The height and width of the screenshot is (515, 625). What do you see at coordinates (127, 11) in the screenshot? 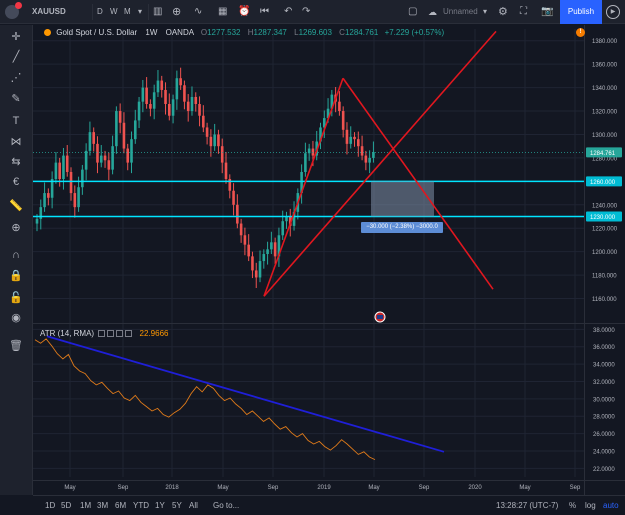
I see `interval-month: M` at bounding box center [127, 11].